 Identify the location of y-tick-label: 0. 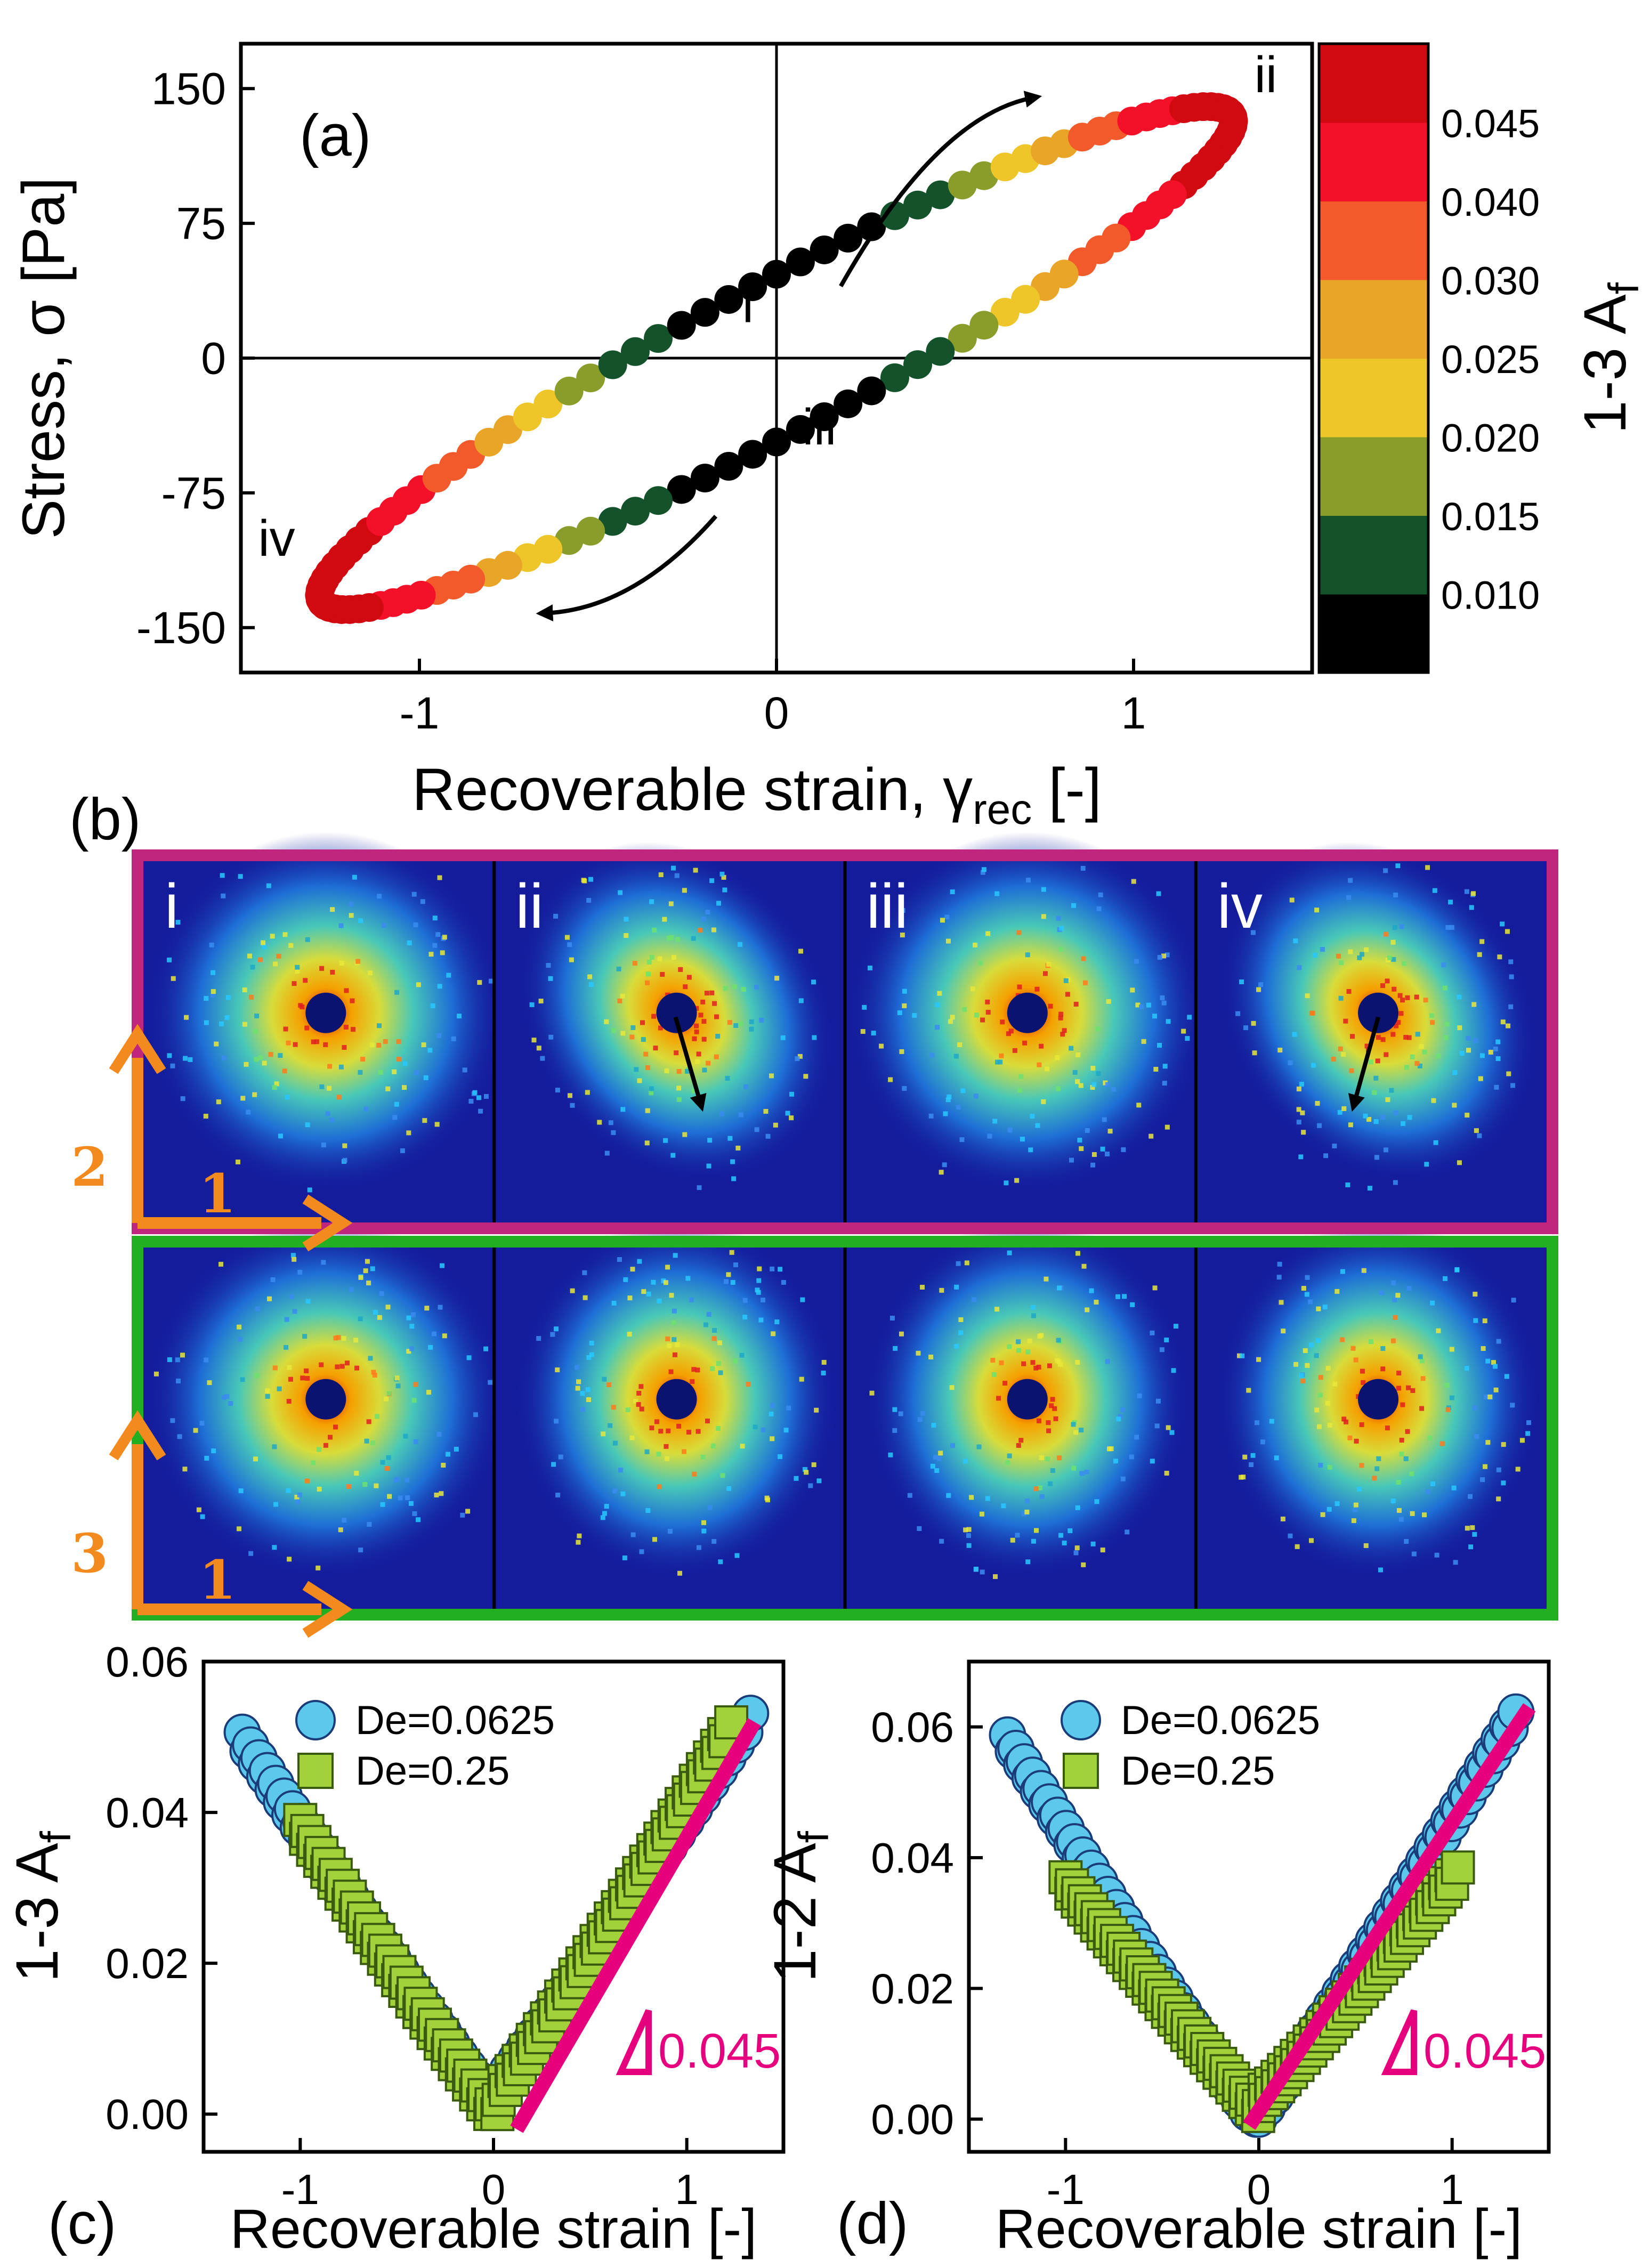
(213, 358).